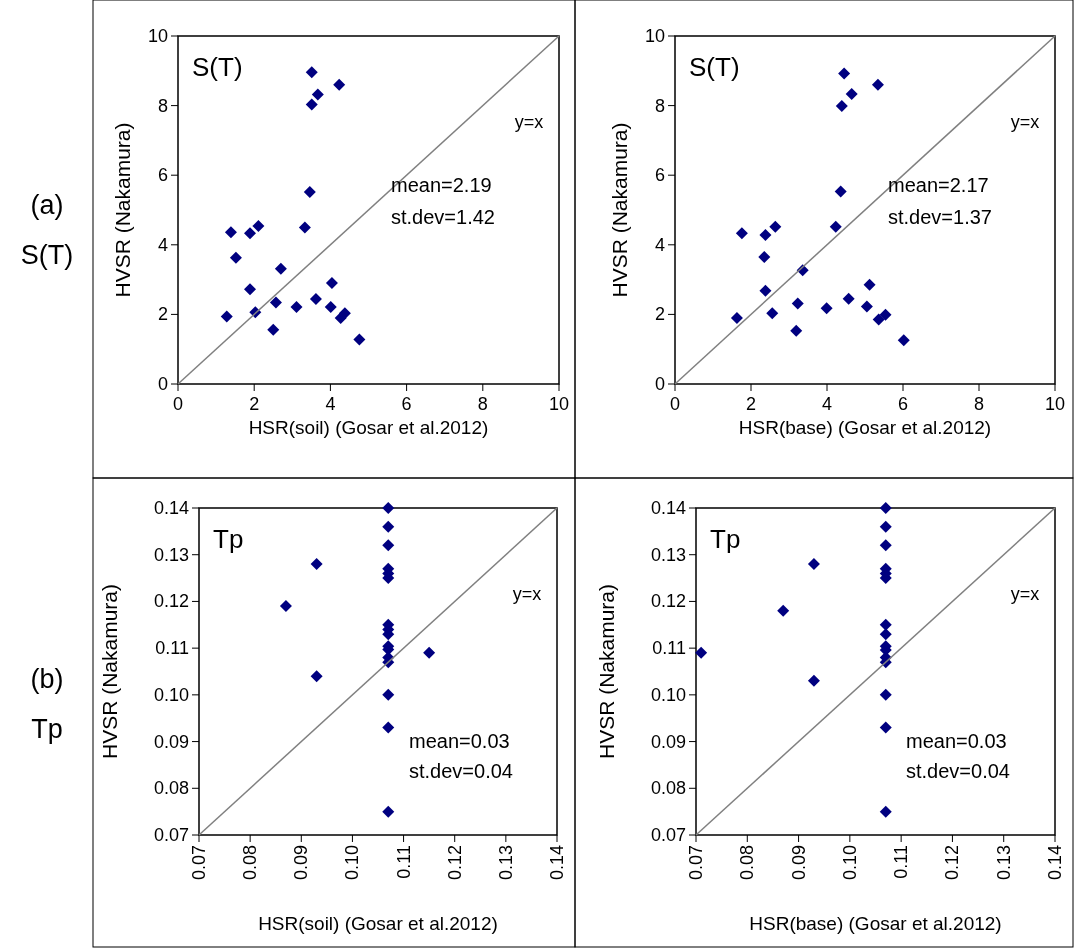  I want to click on annotation: st.dev=1.37, so click(940, 217).